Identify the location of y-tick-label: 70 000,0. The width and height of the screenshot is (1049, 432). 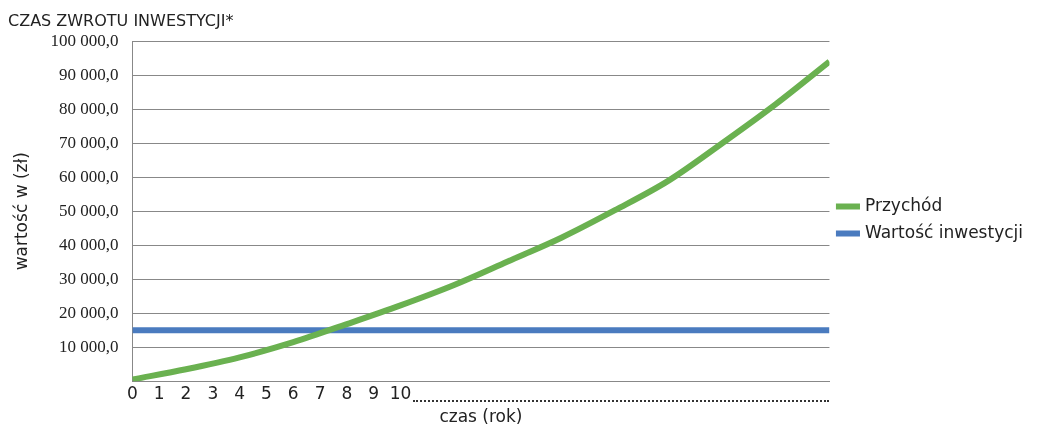
(88, 142).